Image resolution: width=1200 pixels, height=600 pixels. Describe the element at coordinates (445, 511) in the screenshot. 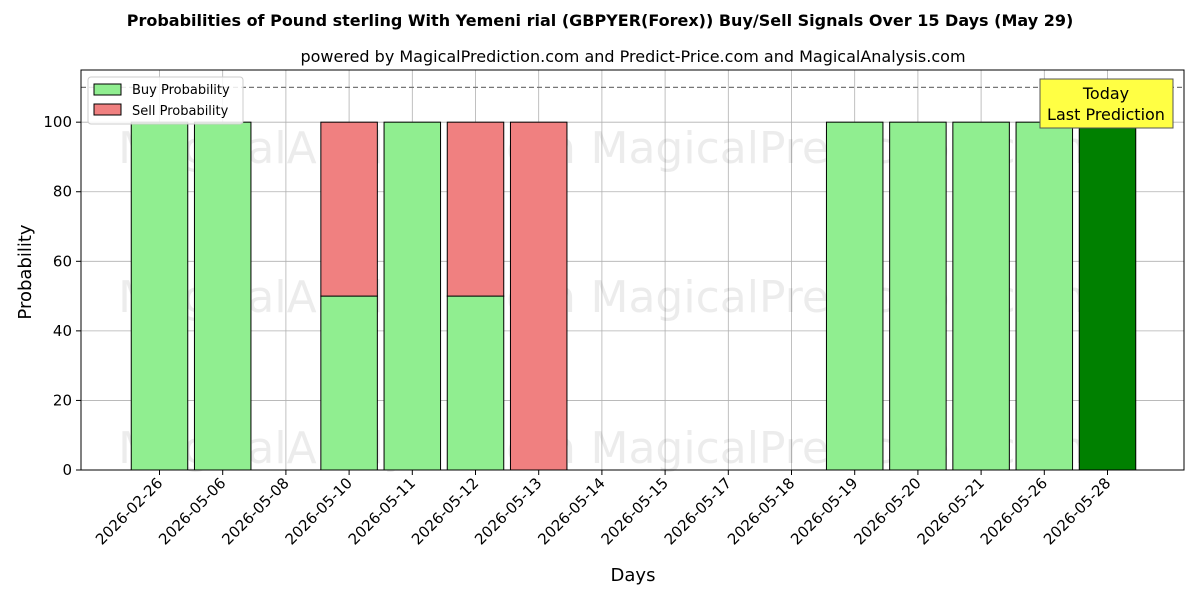

I see `x-tick-label: 2026-05-12` at that location.